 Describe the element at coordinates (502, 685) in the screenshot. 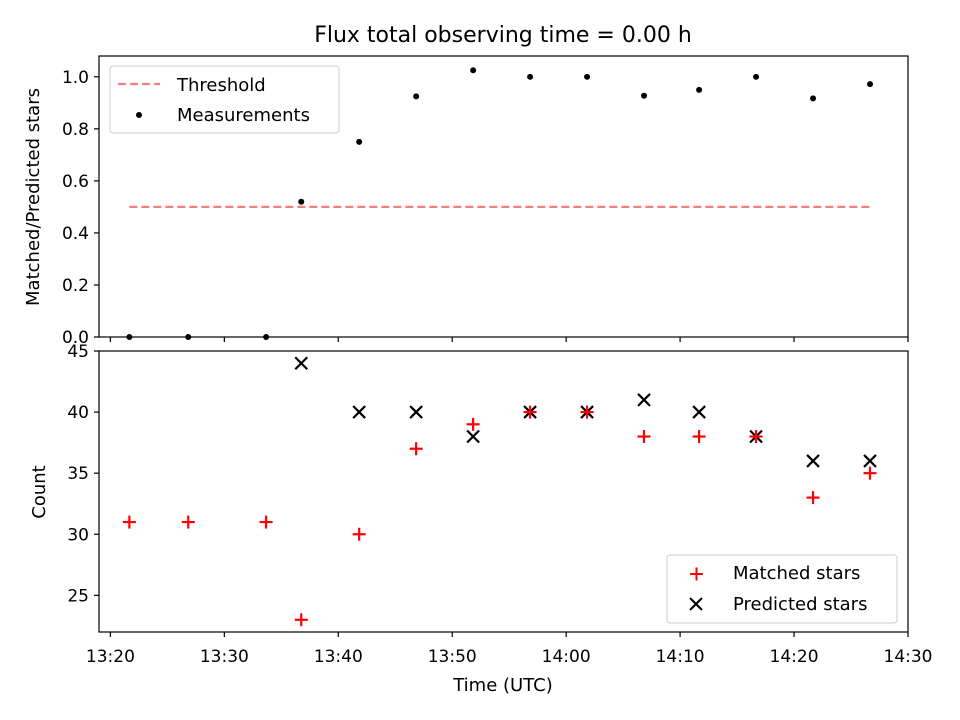

I see `bottom-xlabel: Time (UTC)` at that location.